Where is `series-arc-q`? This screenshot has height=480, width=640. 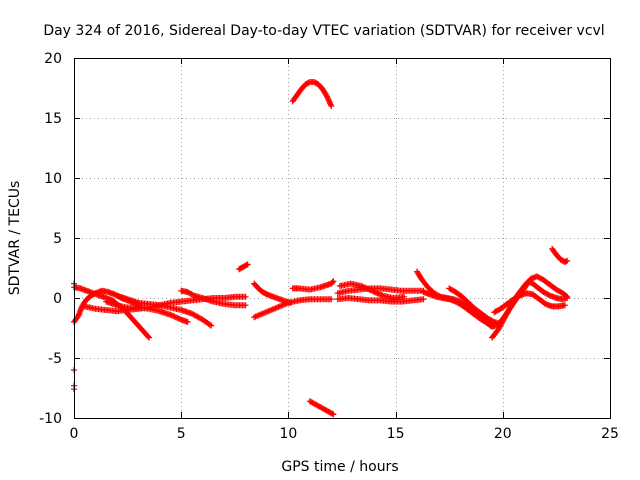
series-arc-q is located at coordinates (455, 308).